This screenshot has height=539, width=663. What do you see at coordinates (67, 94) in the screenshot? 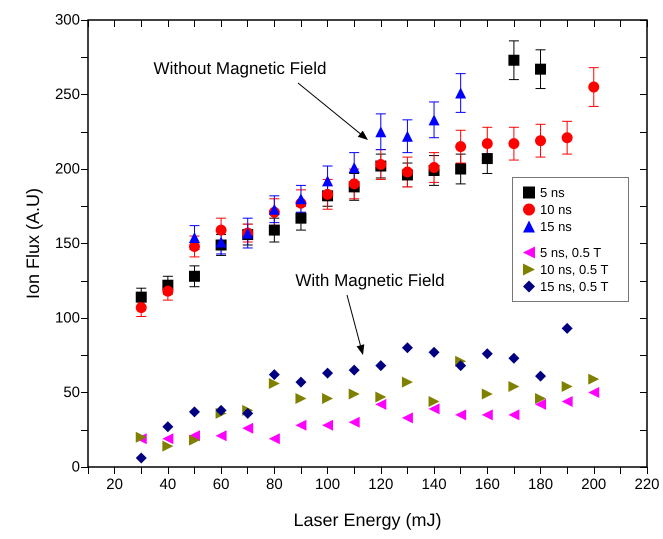
I see `y-tick-label: 250` at bounding box center [67, 94].